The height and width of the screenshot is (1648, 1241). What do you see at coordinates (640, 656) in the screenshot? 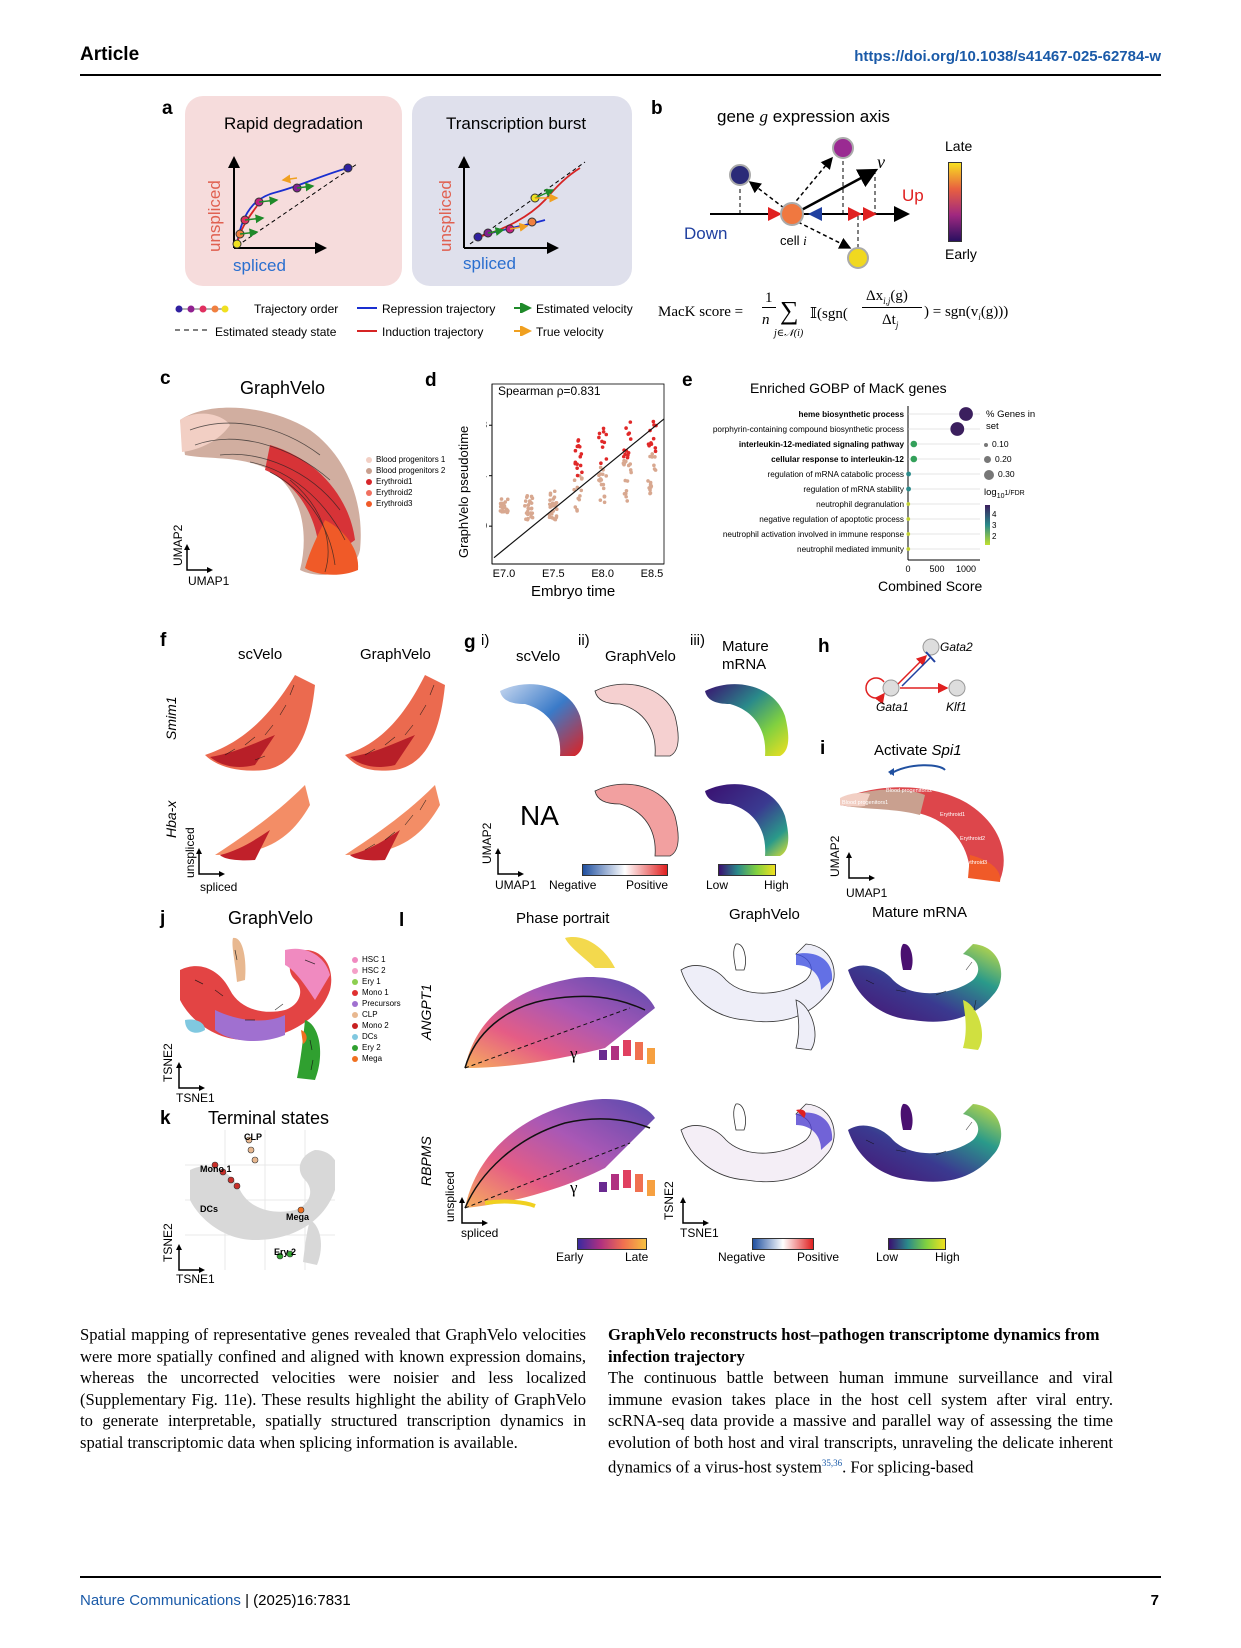
I see `panel-g-col-graphvelo: GraphVelo` at bounding box center [640, 656].